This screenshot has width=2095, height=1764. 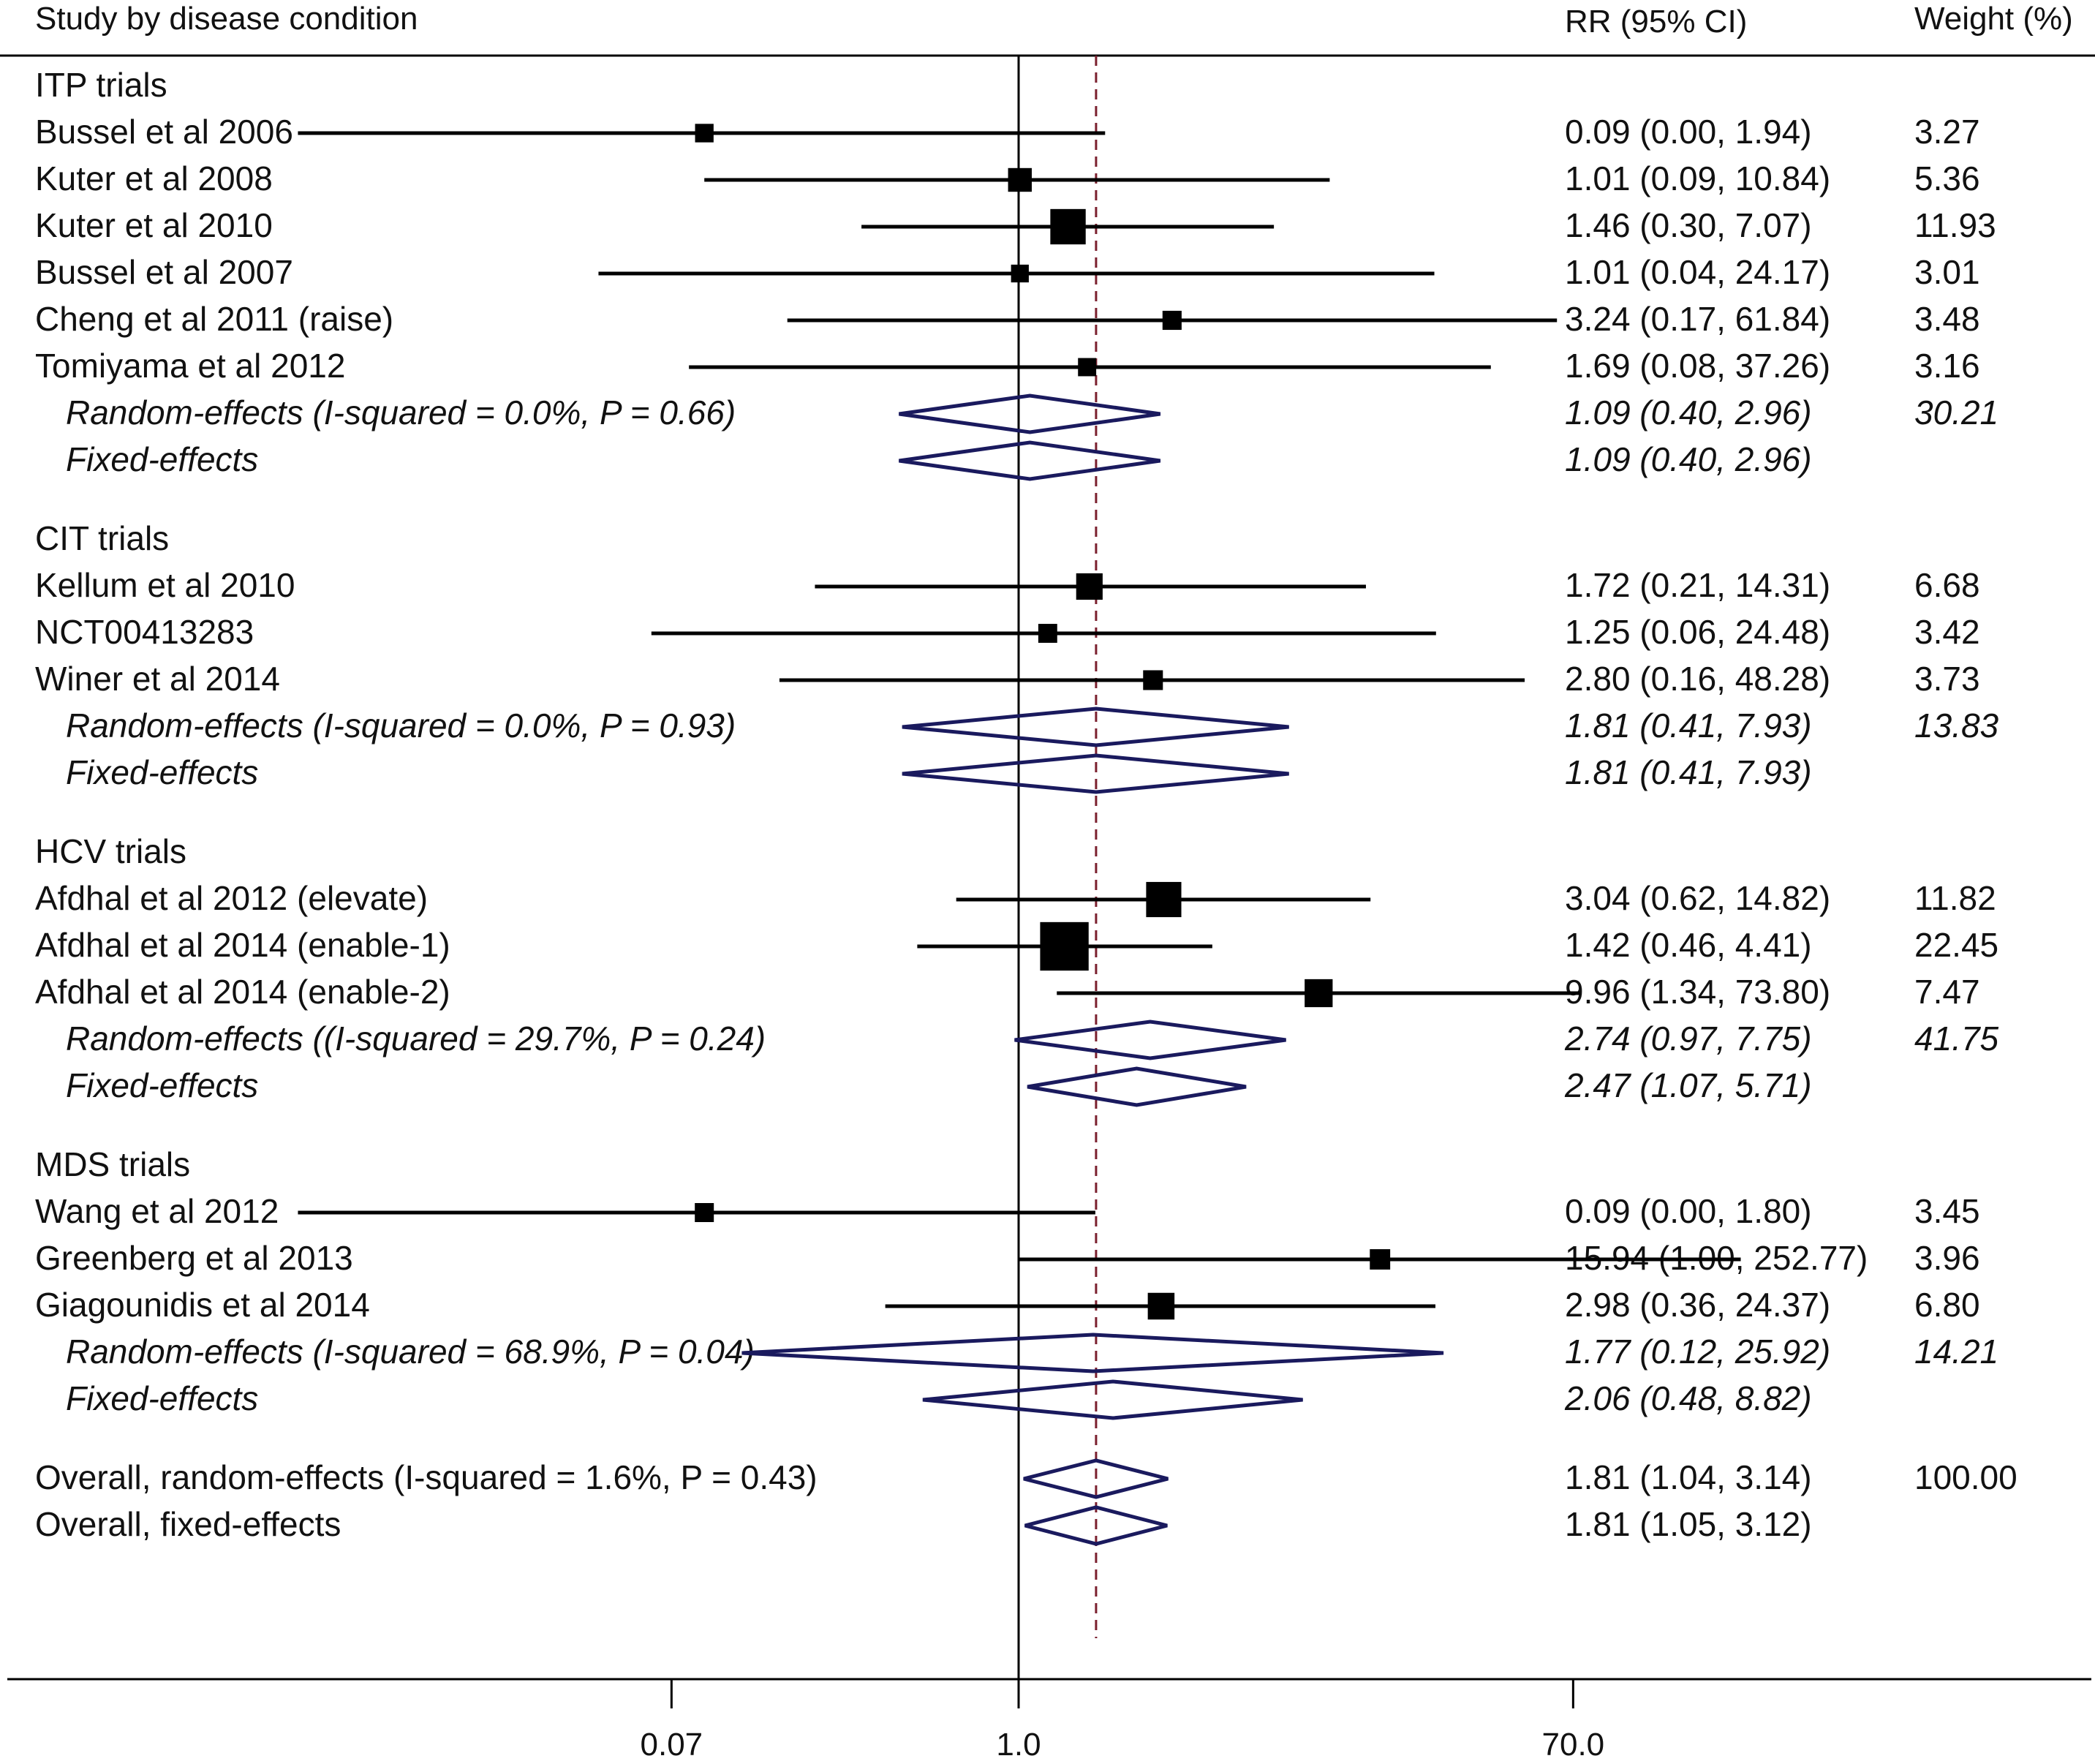 I want to click on study-label: Giagounidis et al 2014, so click(x=202, y=1305).